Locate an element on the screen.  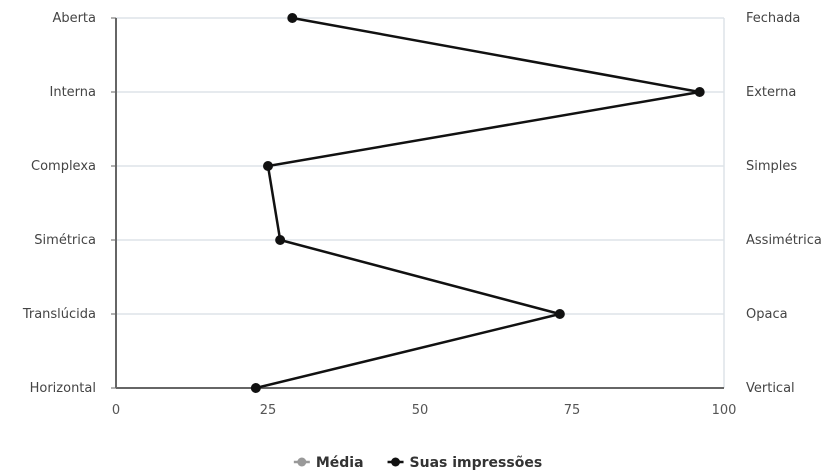
legend-label: Suas impressões is located at coordinates (476, 462).